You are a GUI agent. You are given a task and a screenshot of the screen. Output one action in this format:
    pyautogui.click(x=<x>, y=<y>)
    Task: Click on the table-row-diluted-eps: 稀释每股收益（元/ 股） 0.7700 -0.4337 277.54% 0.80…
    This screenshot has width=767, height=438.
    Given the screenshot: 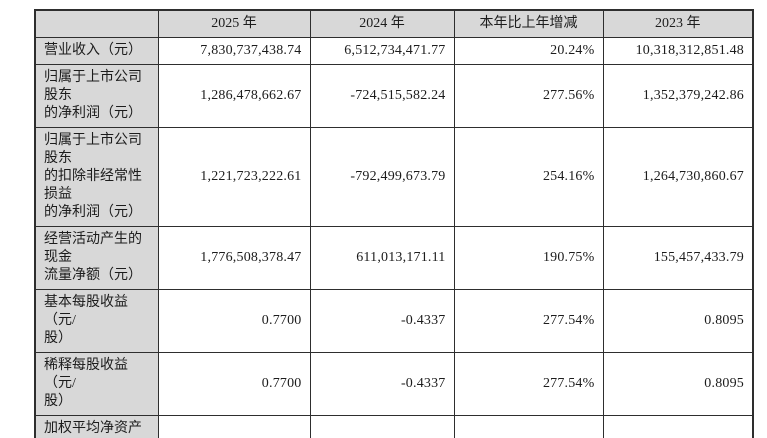 What is the action you would take?
    pyautogui.click(x=394, y=384)
    